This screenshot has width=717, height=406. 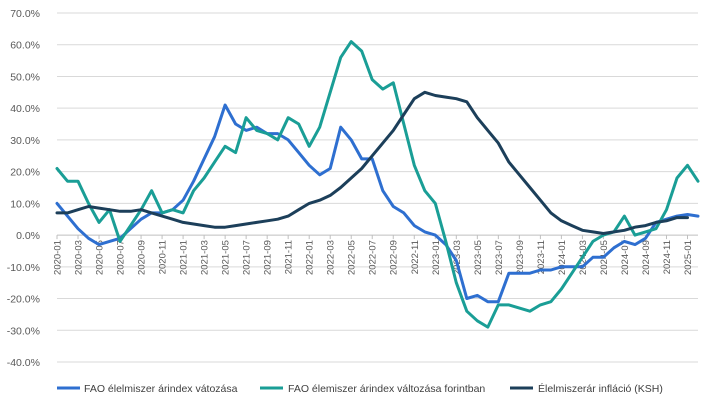 I want to click on y-tick-label: -10.0%, so click(x=23, y=268).